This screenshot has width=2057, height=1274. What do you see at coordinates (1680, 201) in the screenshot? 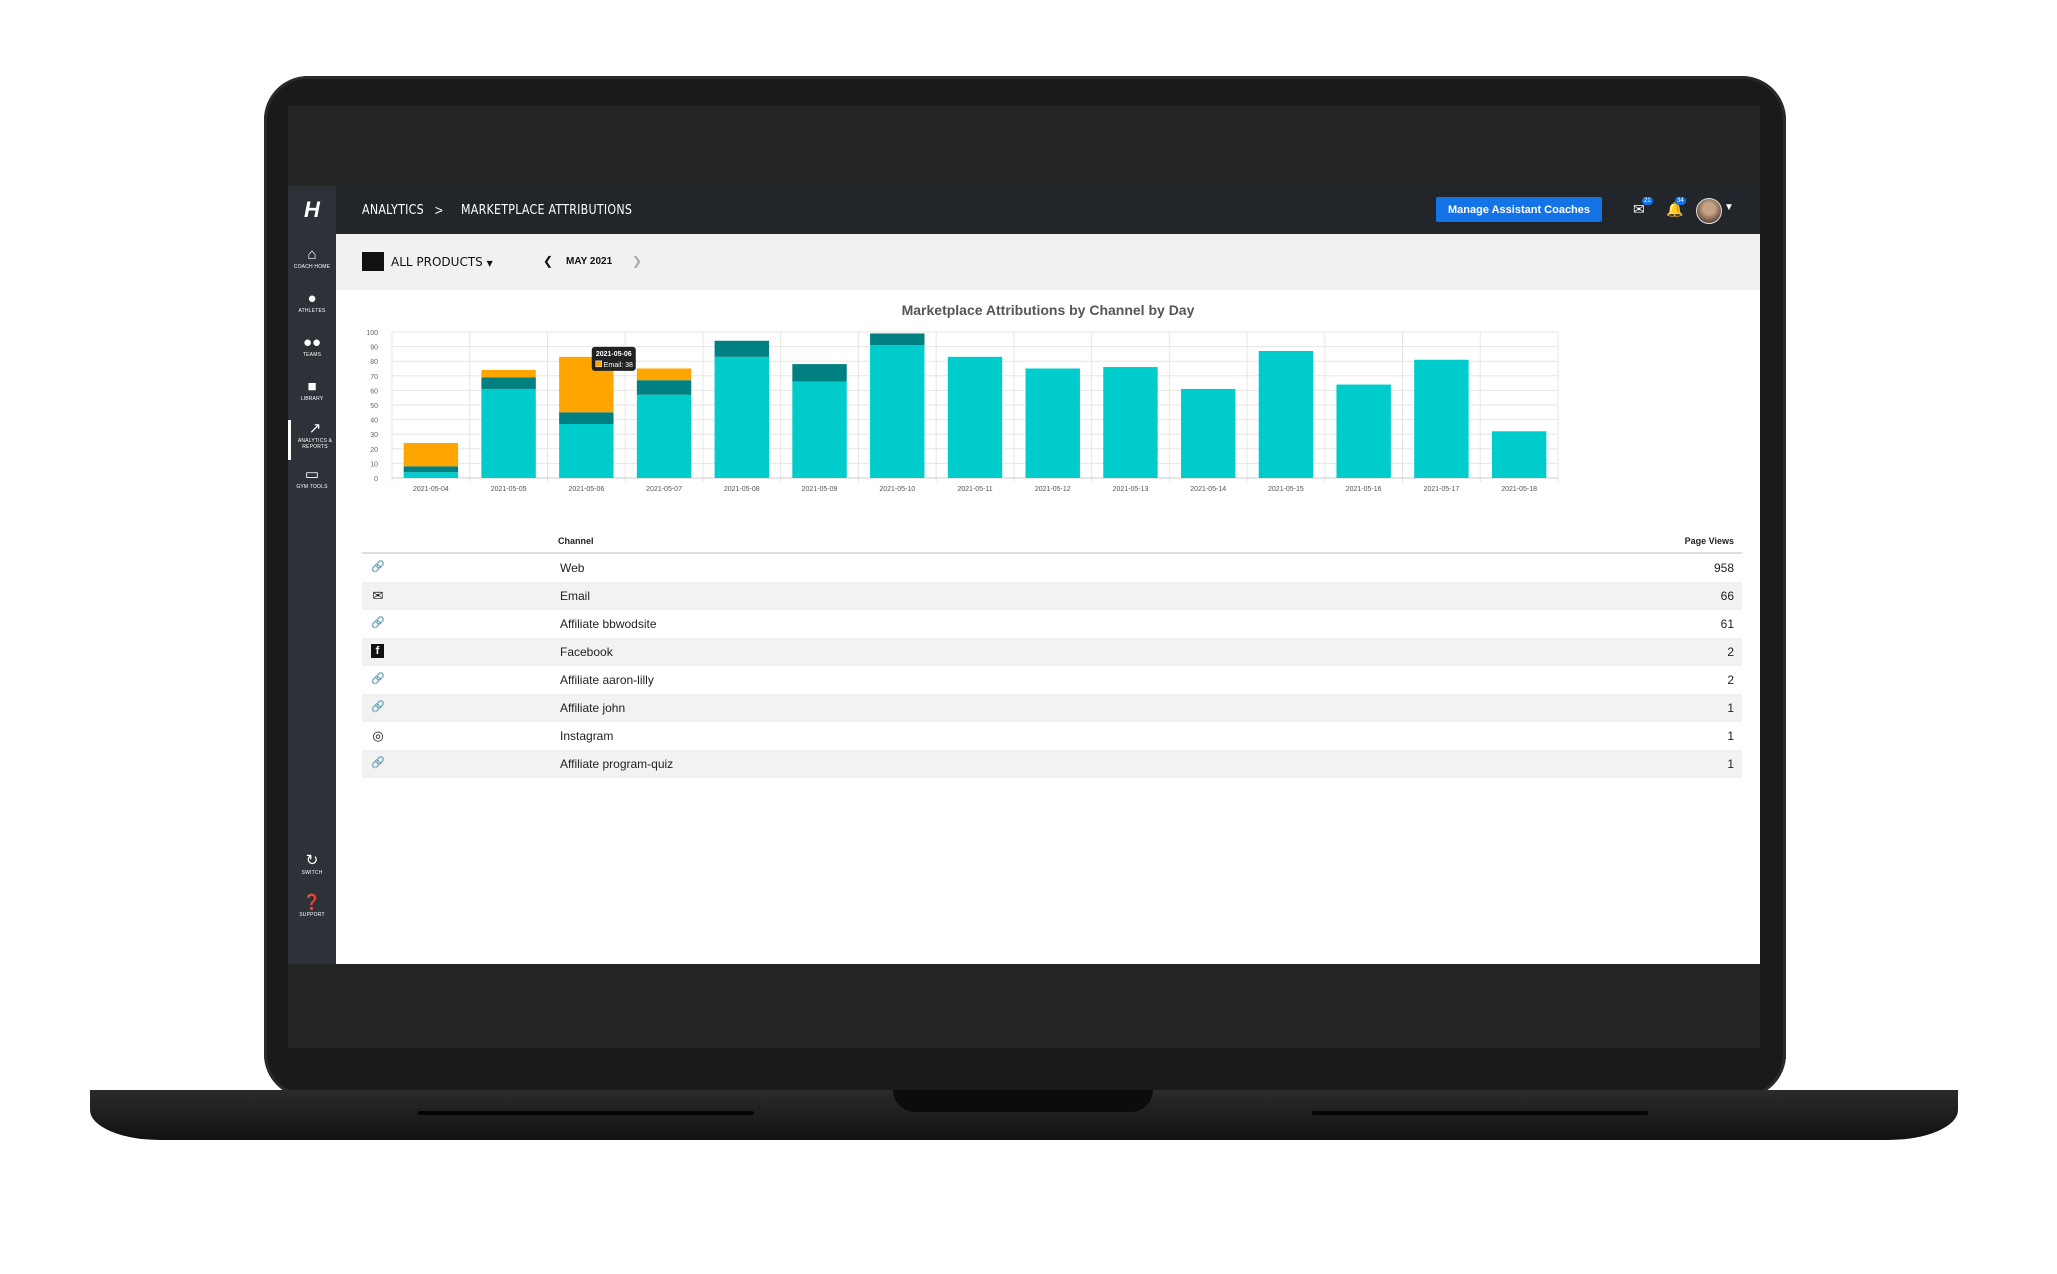
I see `notifications-badge: 34` at bounding box center [1680, 201].